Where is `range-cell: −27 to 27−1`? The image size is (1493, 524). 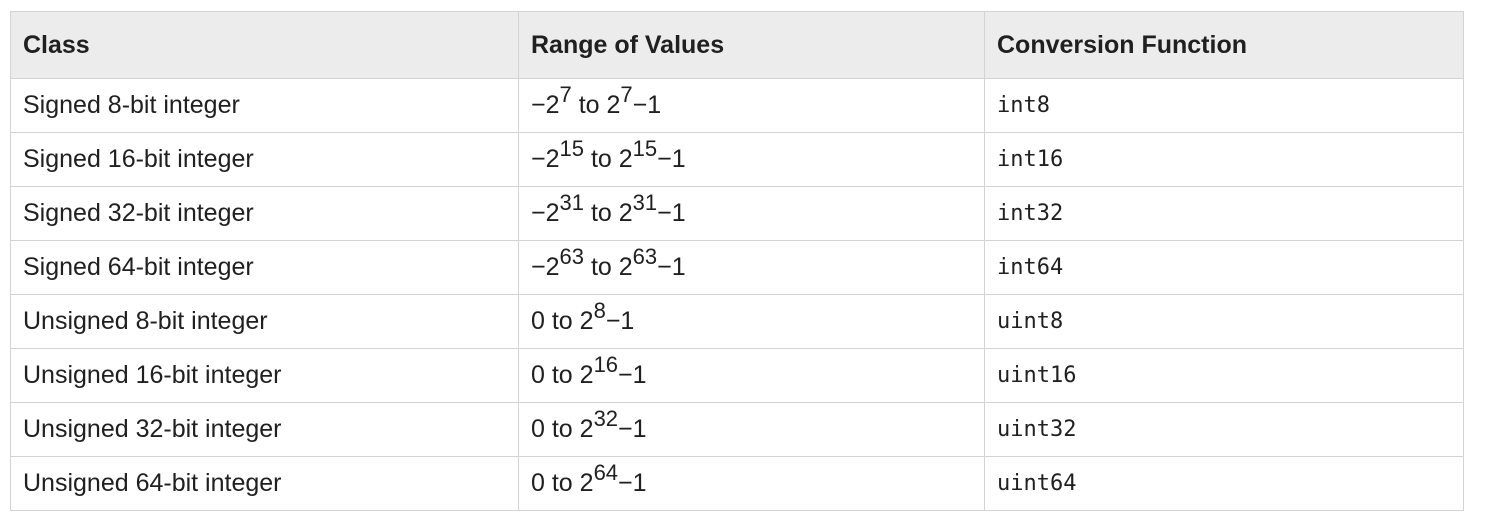
range-cell: −27 to 27−1 is located at coordinates (751, 105).